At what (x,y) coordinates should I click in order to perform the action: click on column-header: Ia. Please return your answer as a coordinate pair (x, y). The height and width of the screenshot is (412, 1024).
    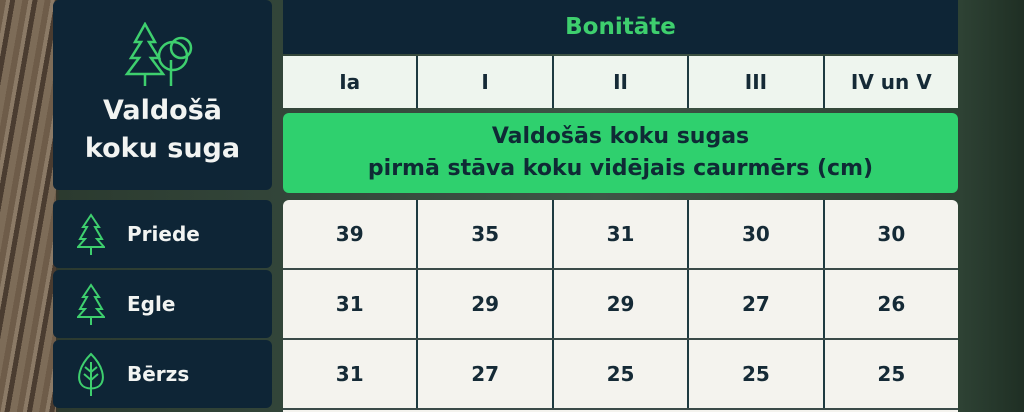
    Looking at the image, I should click on (351, 82).